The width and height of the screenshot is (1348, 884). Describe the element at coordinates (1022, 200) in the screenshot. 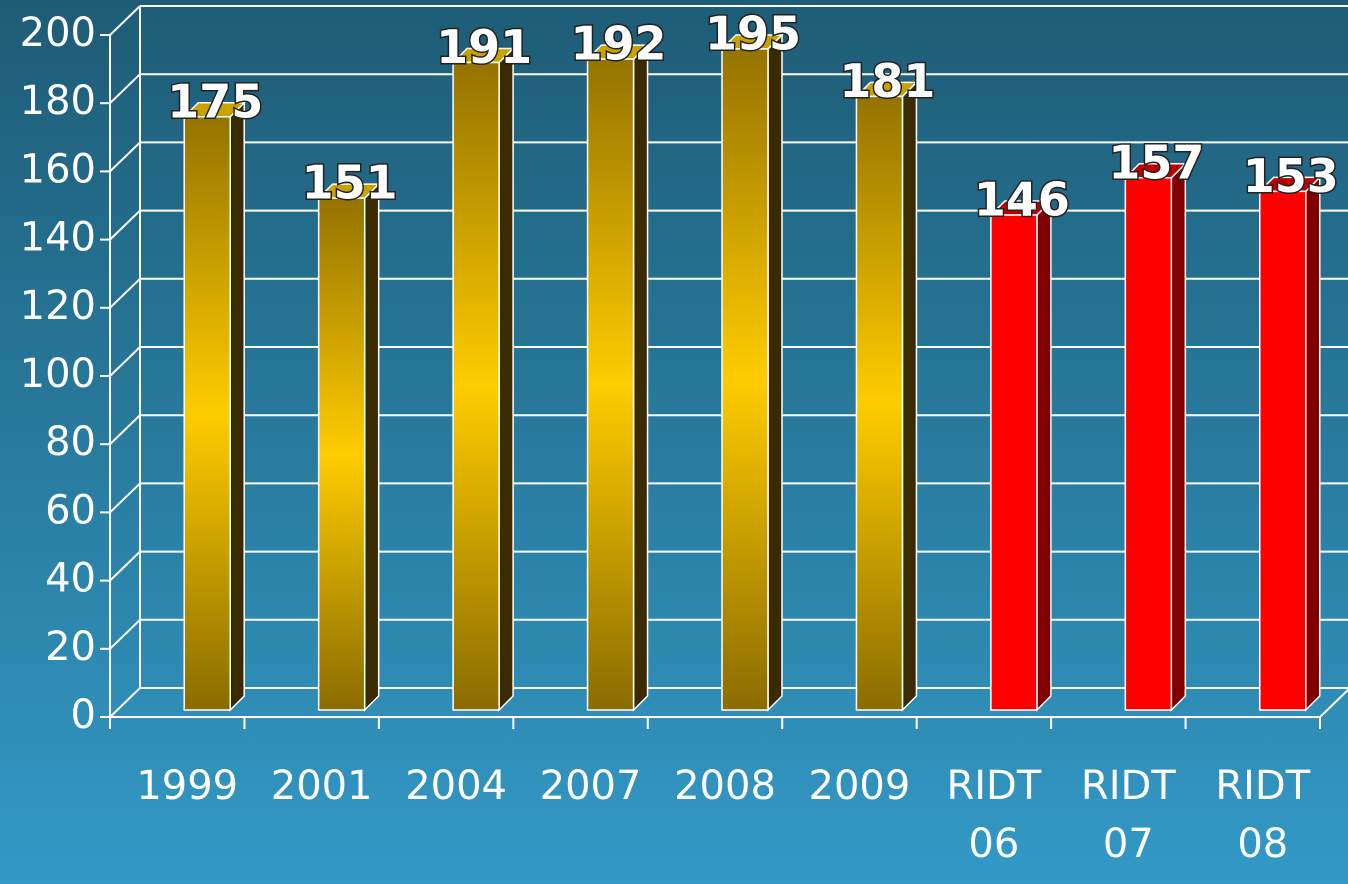

I see `value-label: 146` at that location.